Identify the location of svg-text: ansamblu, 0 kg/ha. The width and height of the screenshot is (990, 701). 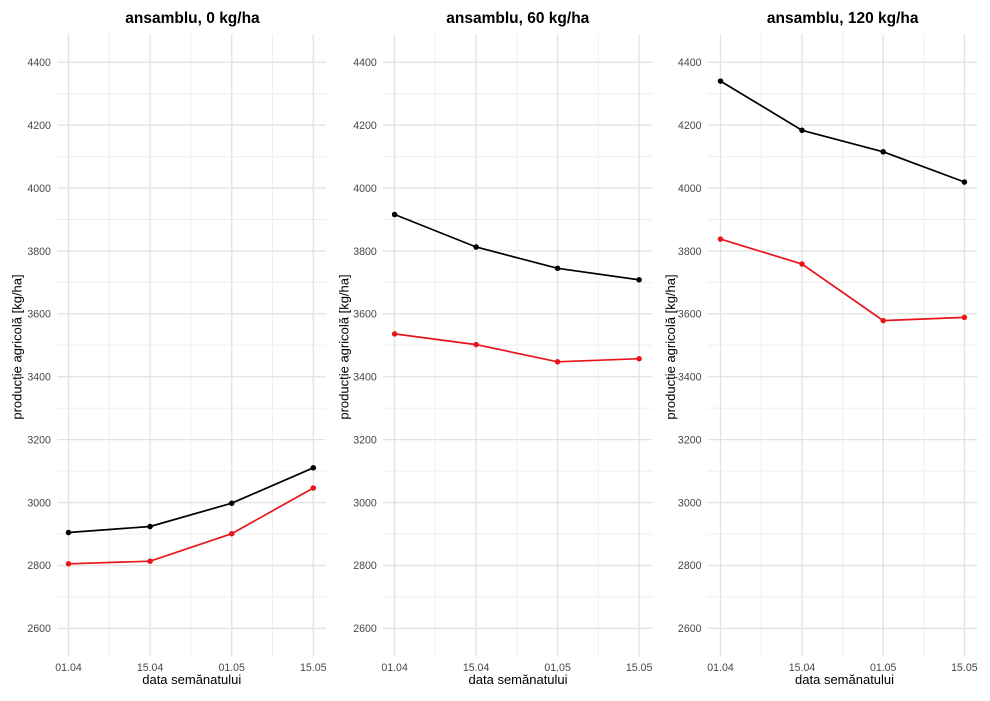
(192, 18).